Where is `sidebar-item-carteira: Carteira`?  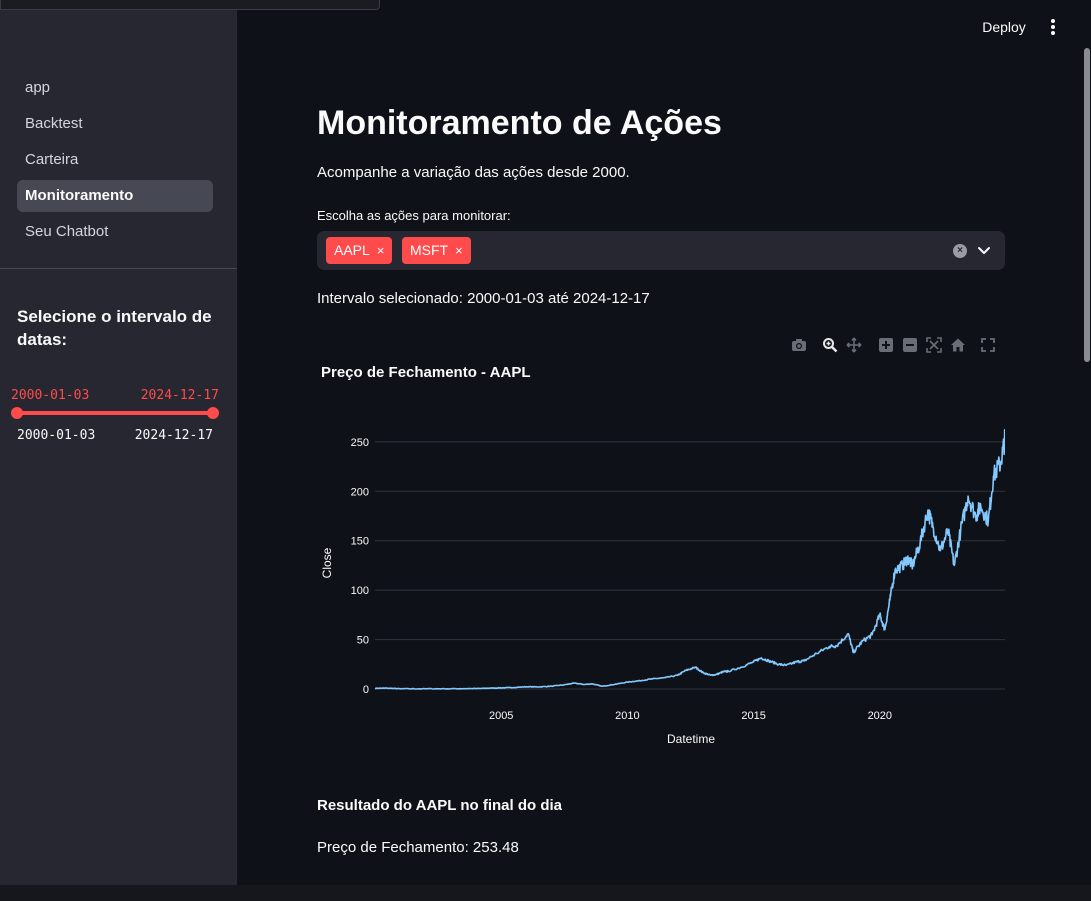 sidebar-item-carteira: Carteira is located at coordinates (52, 159).